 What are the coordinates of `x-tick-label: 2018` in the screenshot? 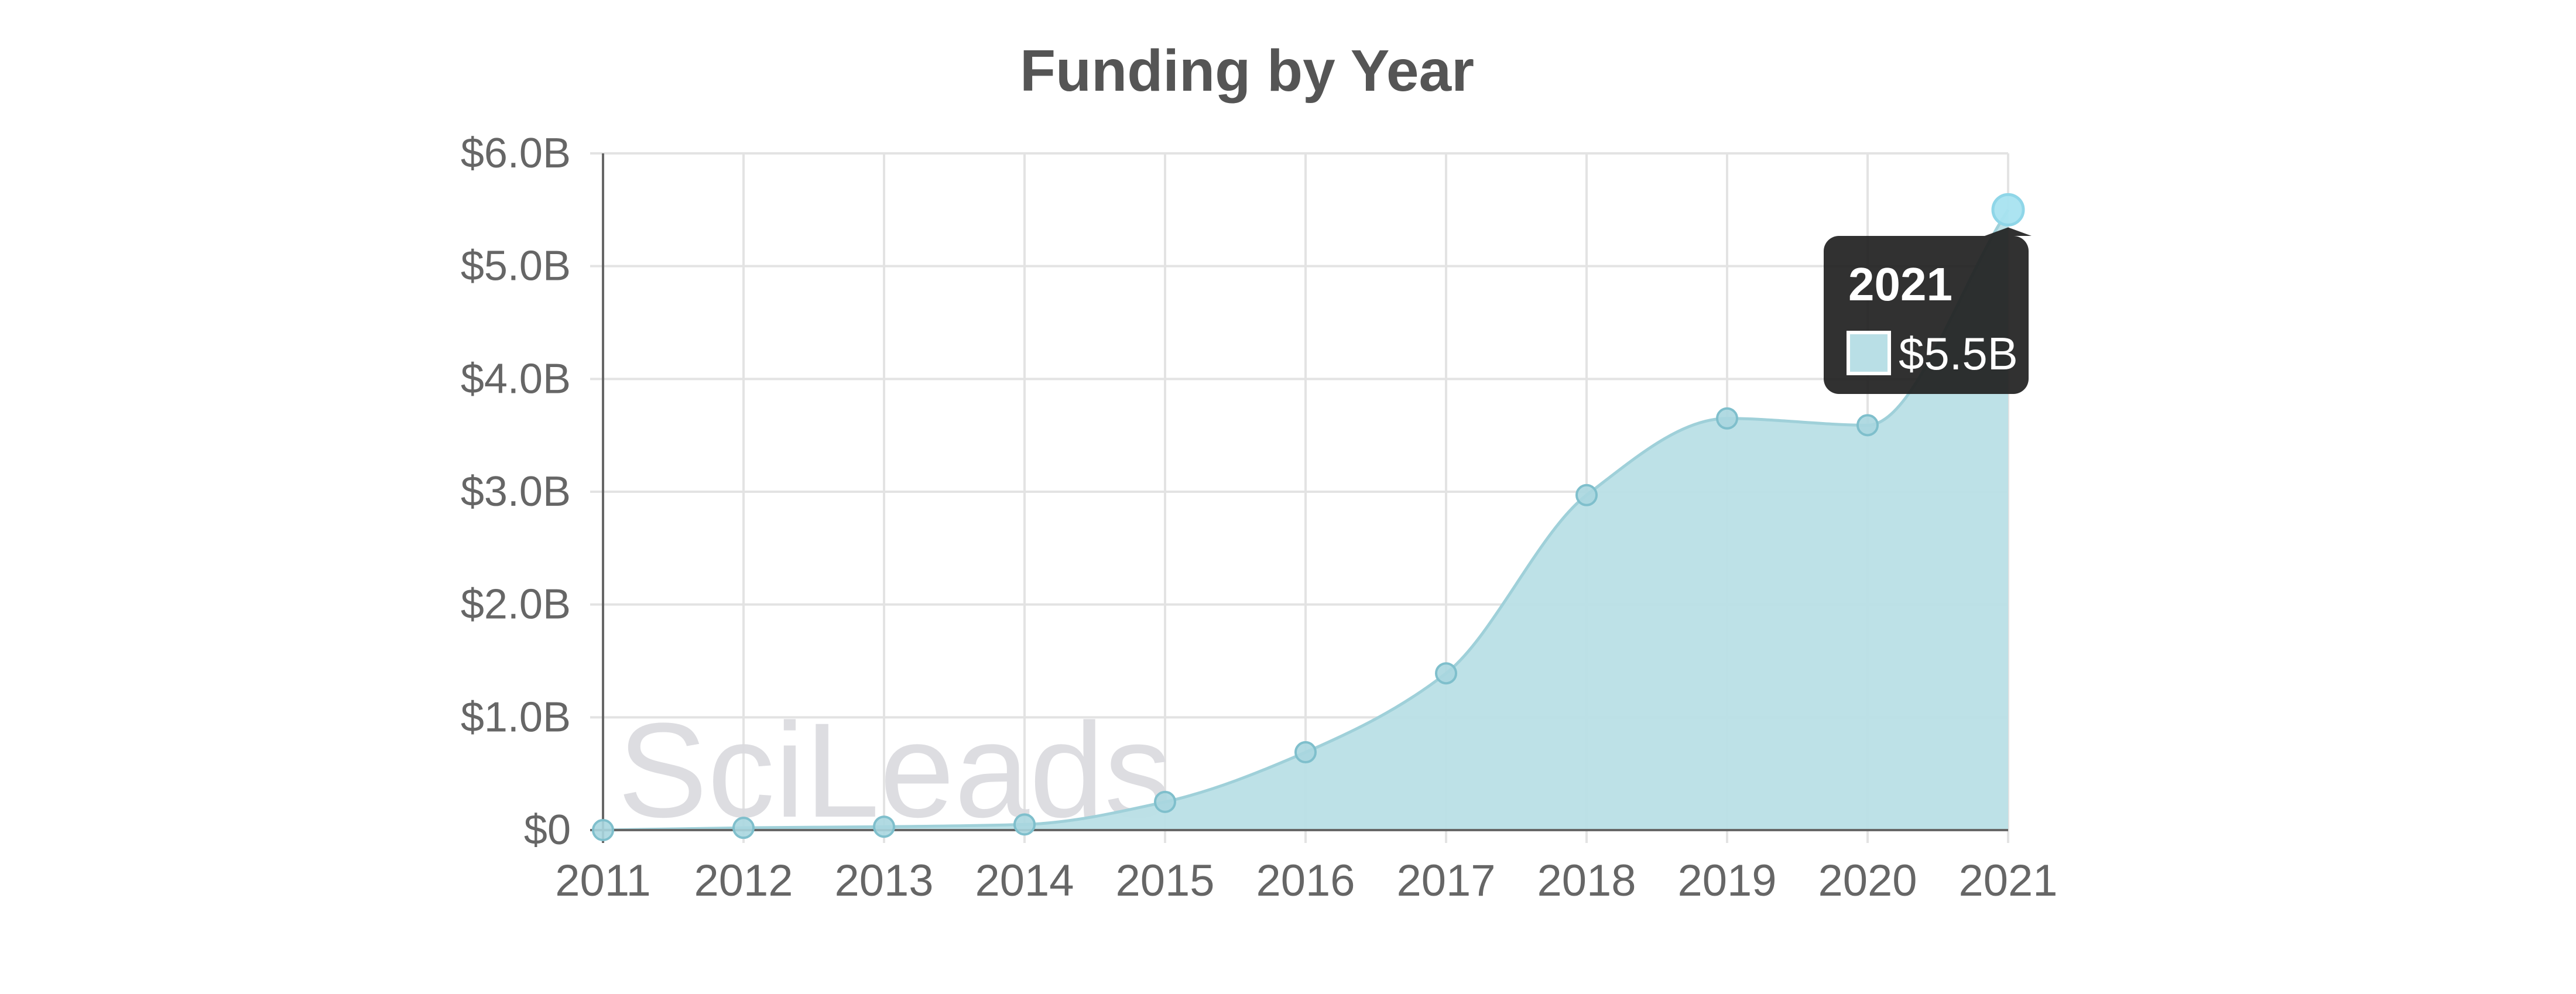 It's located at (1586, 881).